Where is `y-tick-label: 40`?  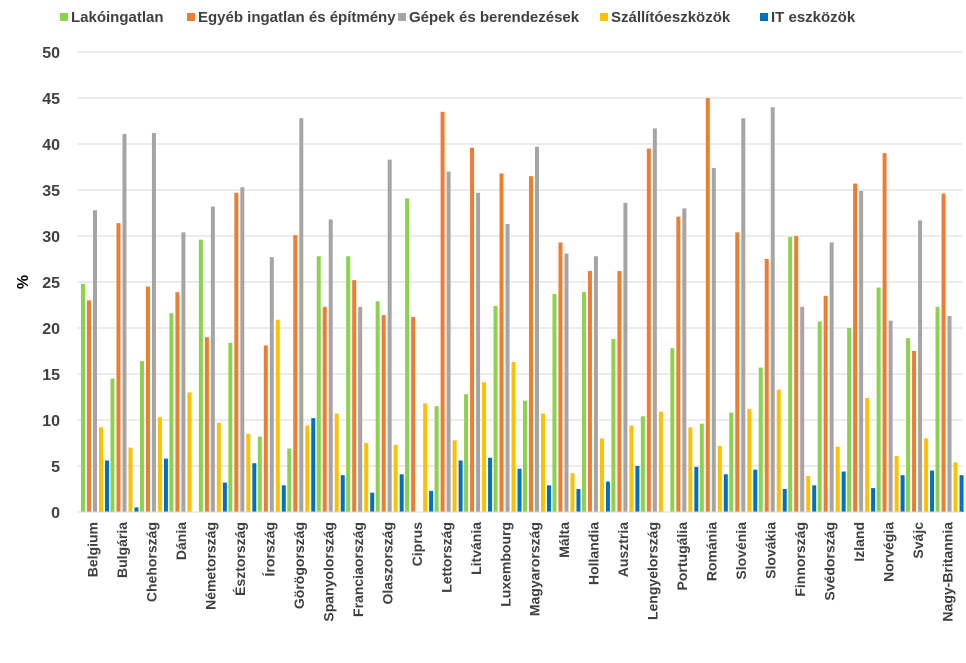 y-tick-label: 40 is located at coordinates (51, 145).